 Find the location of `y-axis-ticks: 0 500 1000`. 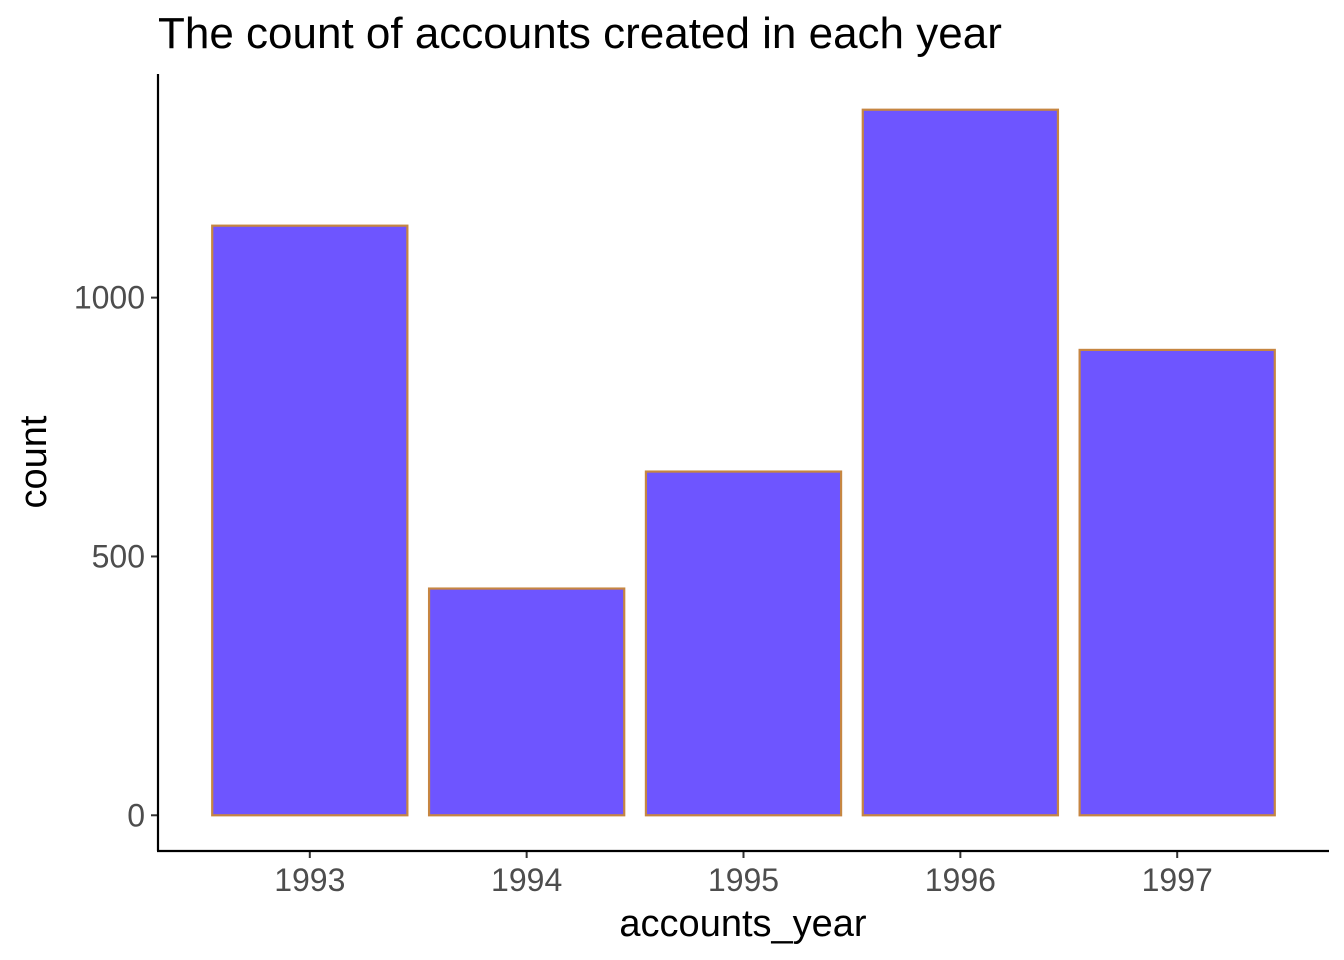

y-axis-ticks: 0 500 1000 is located at coordinates (116, 556).